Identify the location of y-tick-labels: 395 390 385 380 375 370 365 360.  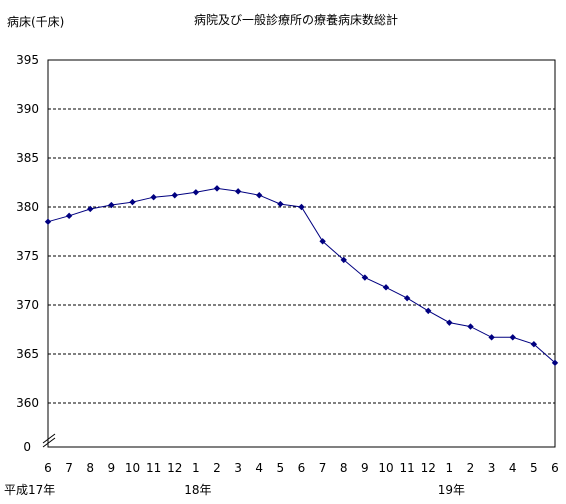
(27, 231).